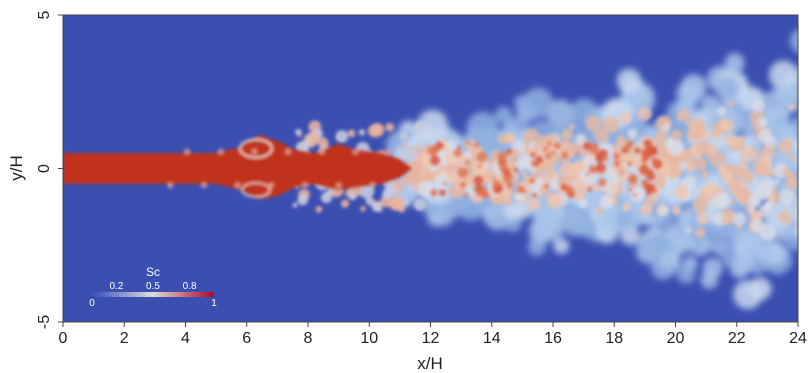 The image size is (809, 373). I want to click on x-tick-label: 24, so click(798, 338).